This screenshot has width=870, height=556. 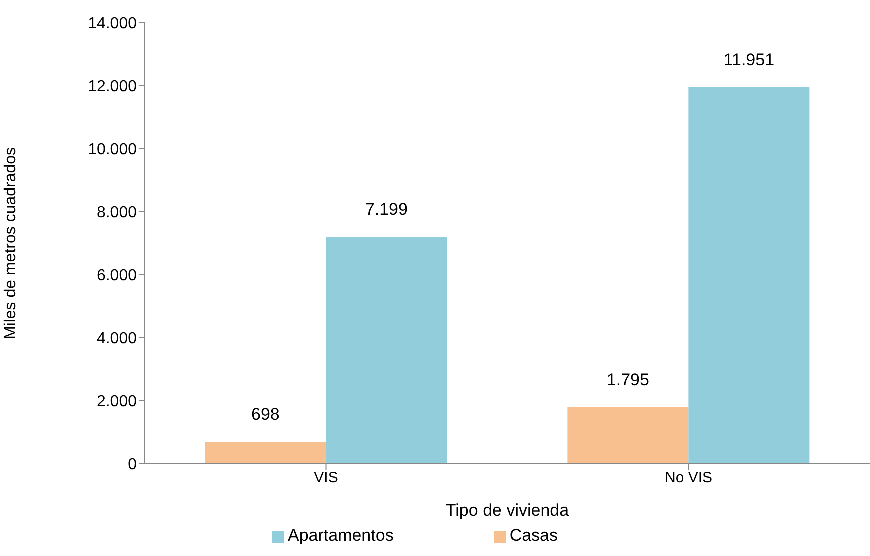 What do you see at coordinates (749, 60) in the screenshot?
I see `data-label: 11.951` at bounding box center [749, 60].